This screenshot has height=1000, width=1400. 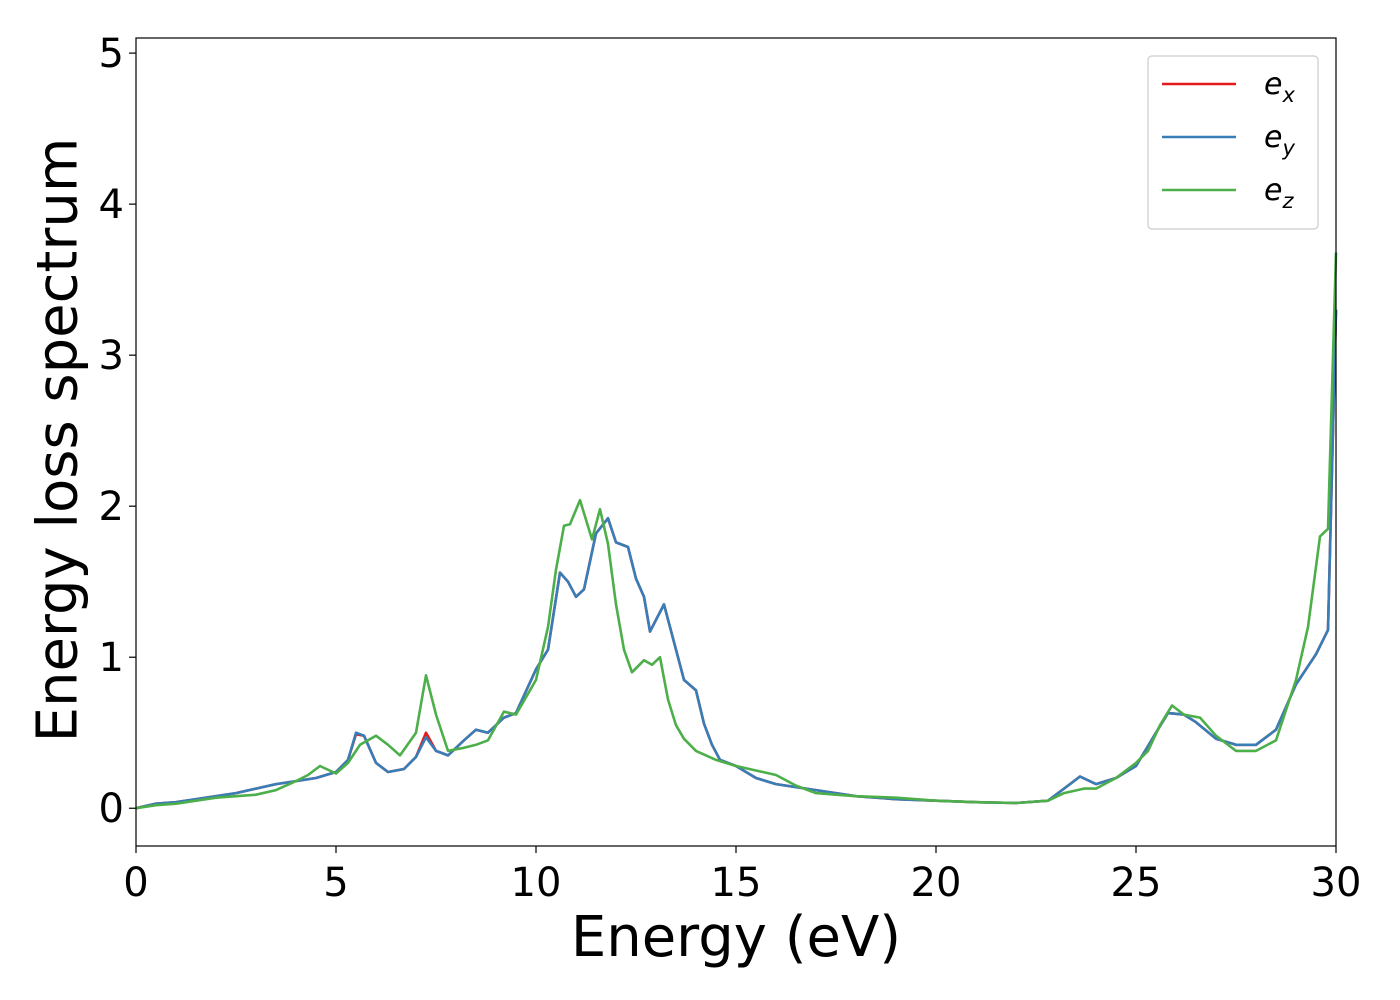 I want to click on legend-box, so click(x=1233, y=142).